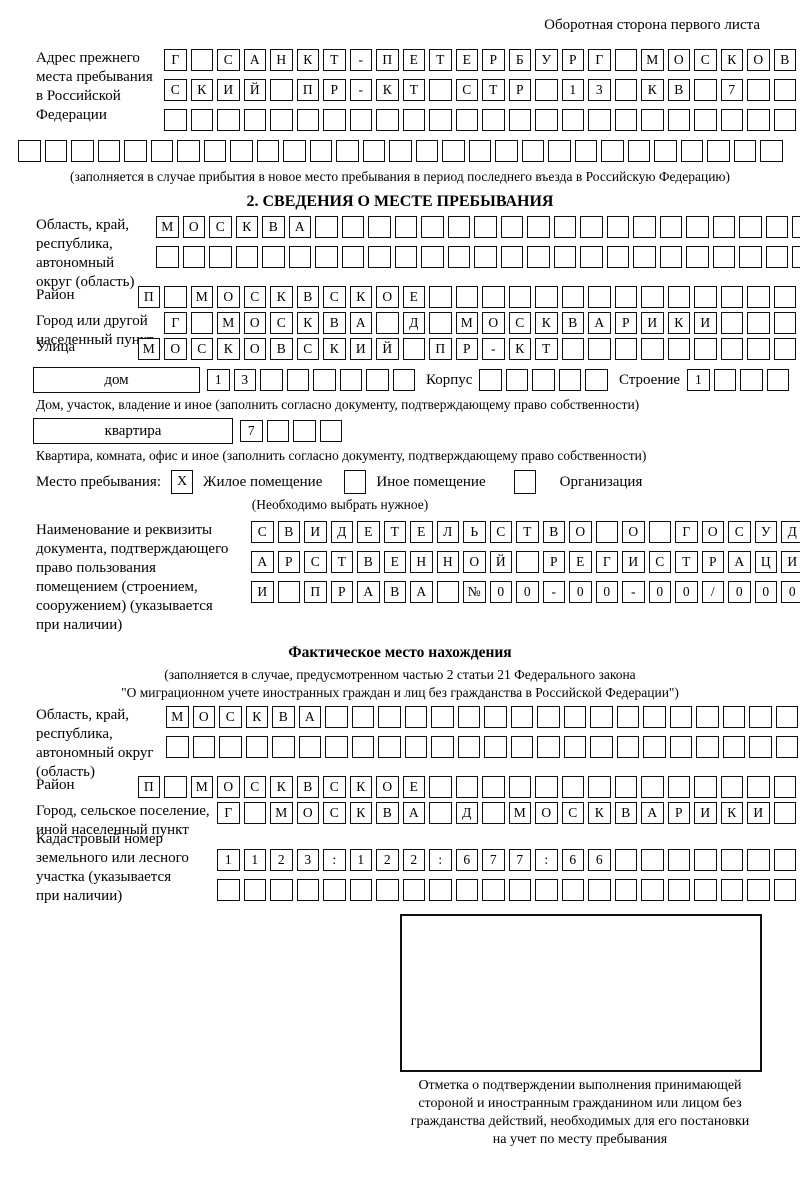  Describe the element at coordinates (95, 340) in the screenshot. I see `label-line: населенный пункт` at that location.